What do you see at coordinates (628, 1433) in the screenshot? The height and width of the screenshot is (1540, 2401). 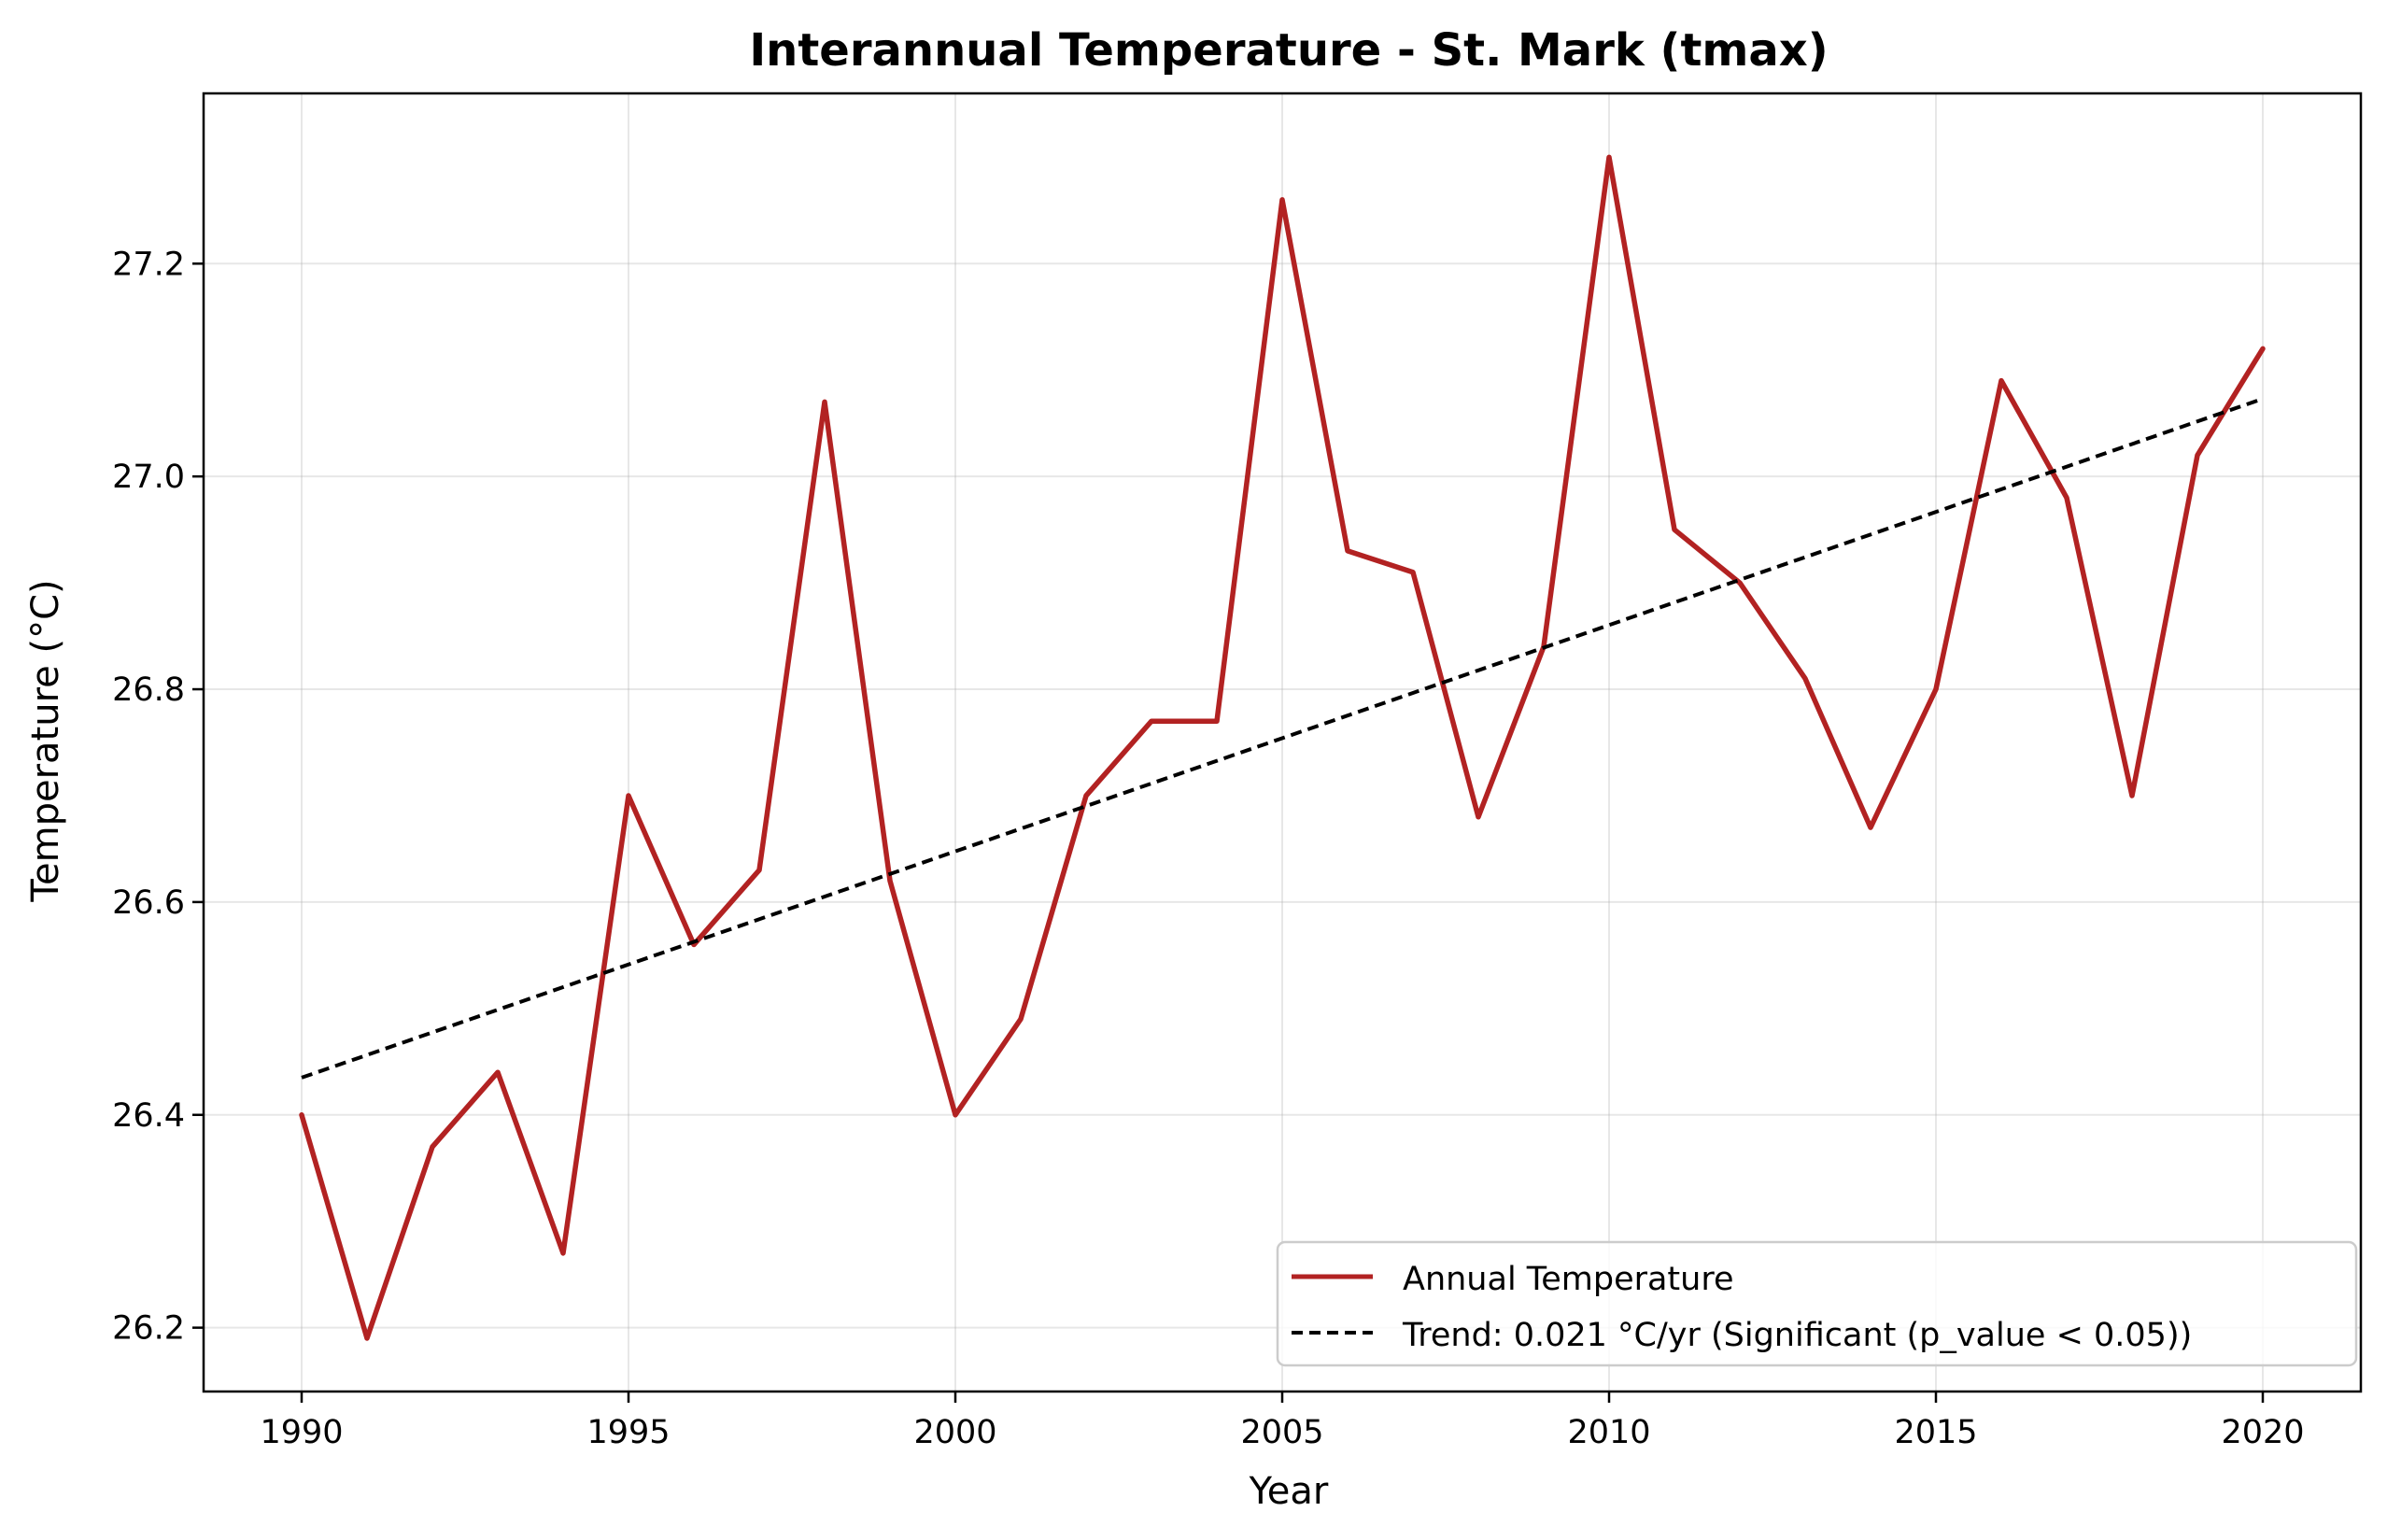 I see `x-tick-label: 1995` at bounding box center [628, 1433].